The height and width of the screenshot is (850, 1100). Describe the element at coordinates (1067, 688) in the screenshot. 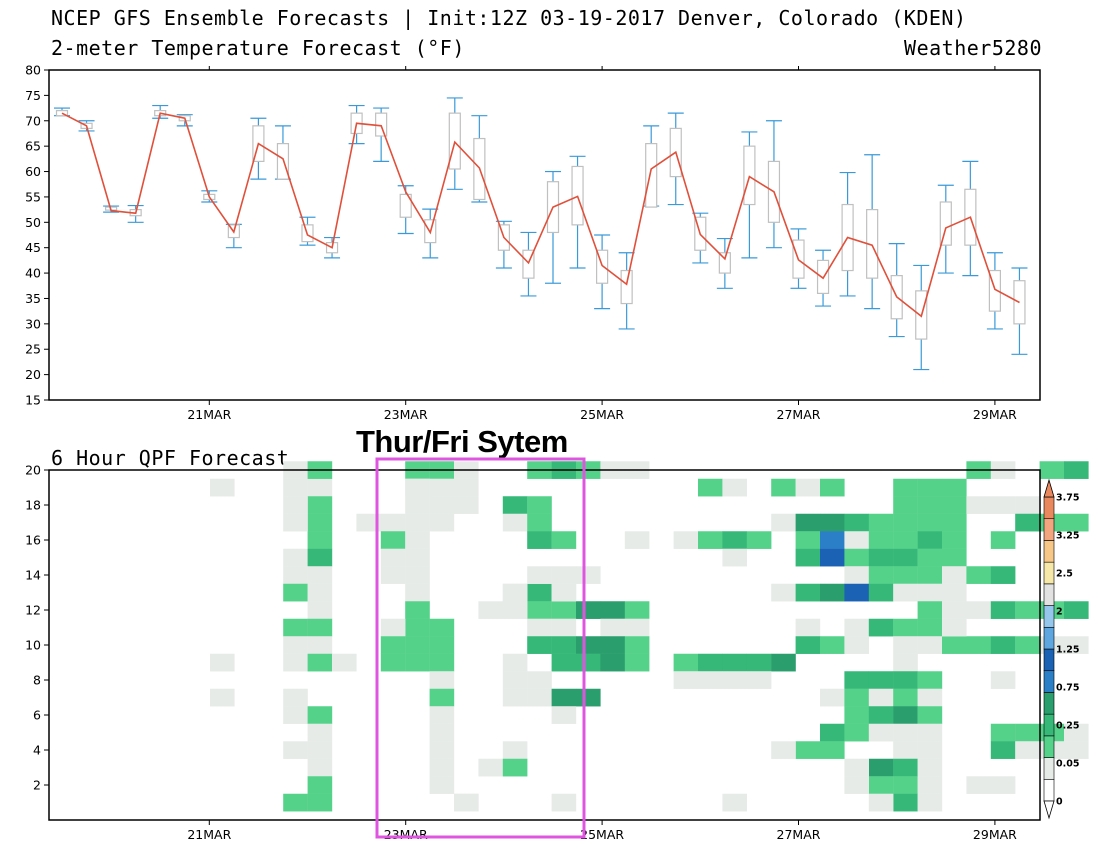

I see `colorbar-label: 0.75` at that location.